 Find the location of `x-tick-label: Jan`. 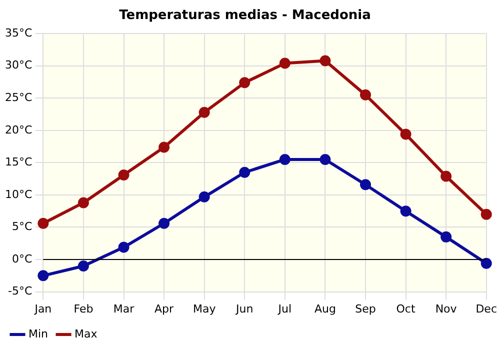

x-tick-label: Jan is located at coordinates (43, 309).